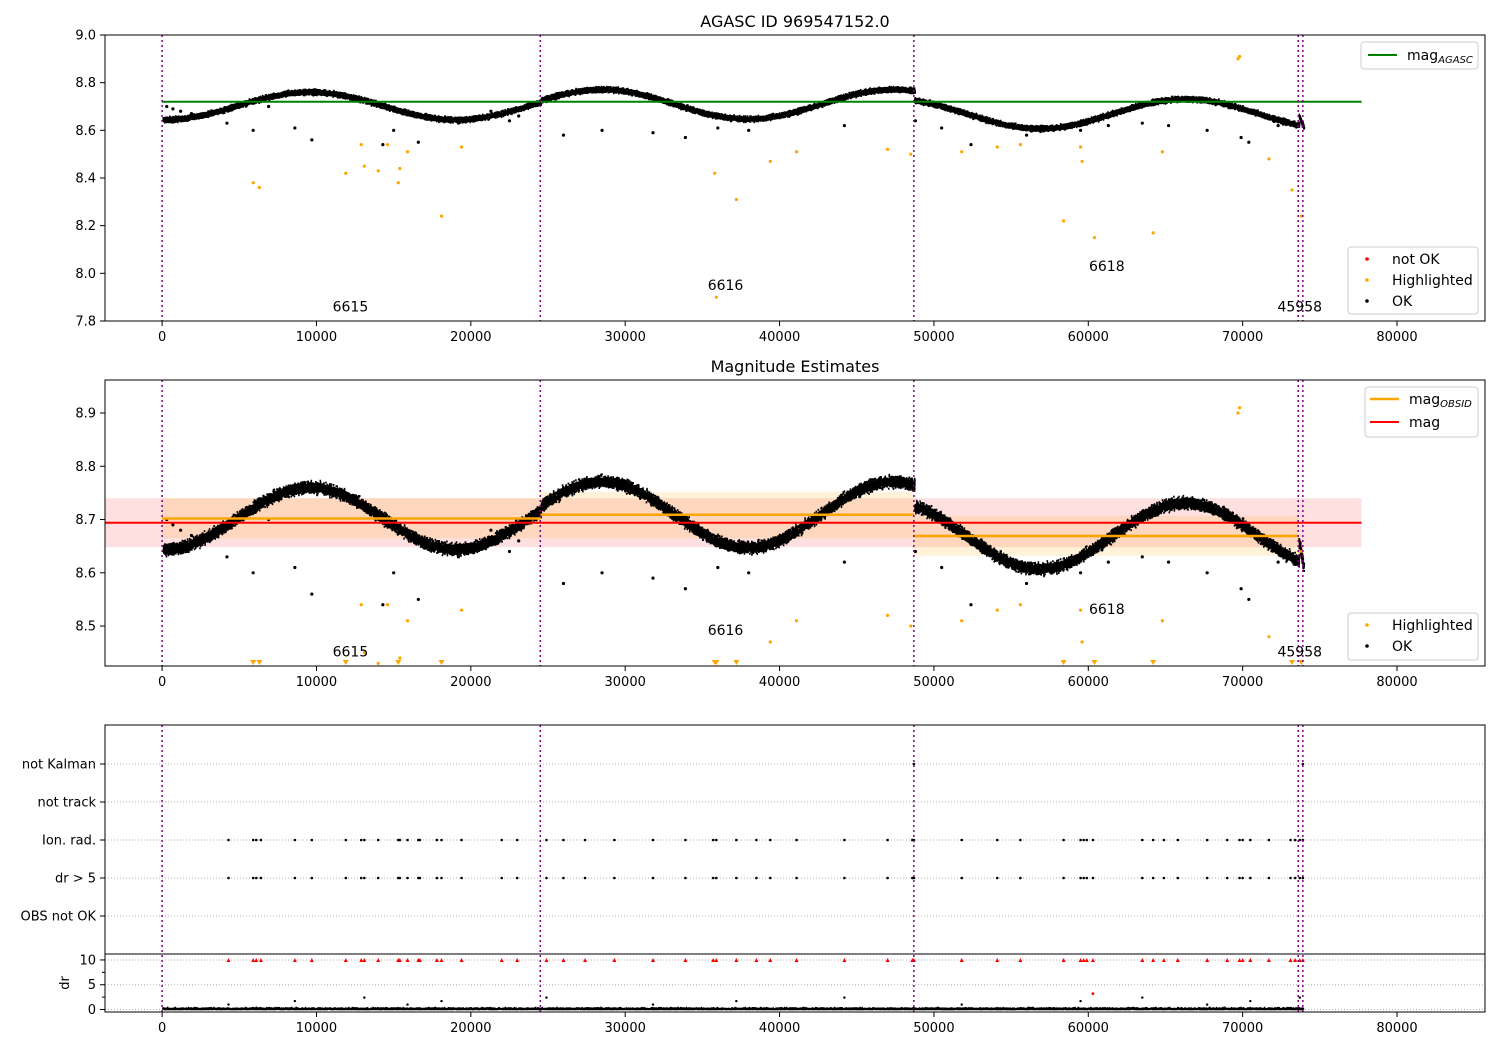  Describe the element at coordinates (87, 960) in the screenshot. I see `dr-tick-label: 10` at that location.